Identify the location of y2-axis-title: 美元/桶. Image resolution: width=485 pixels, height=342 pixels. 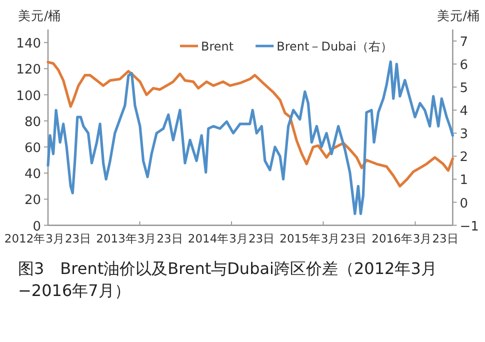
(458, 15).